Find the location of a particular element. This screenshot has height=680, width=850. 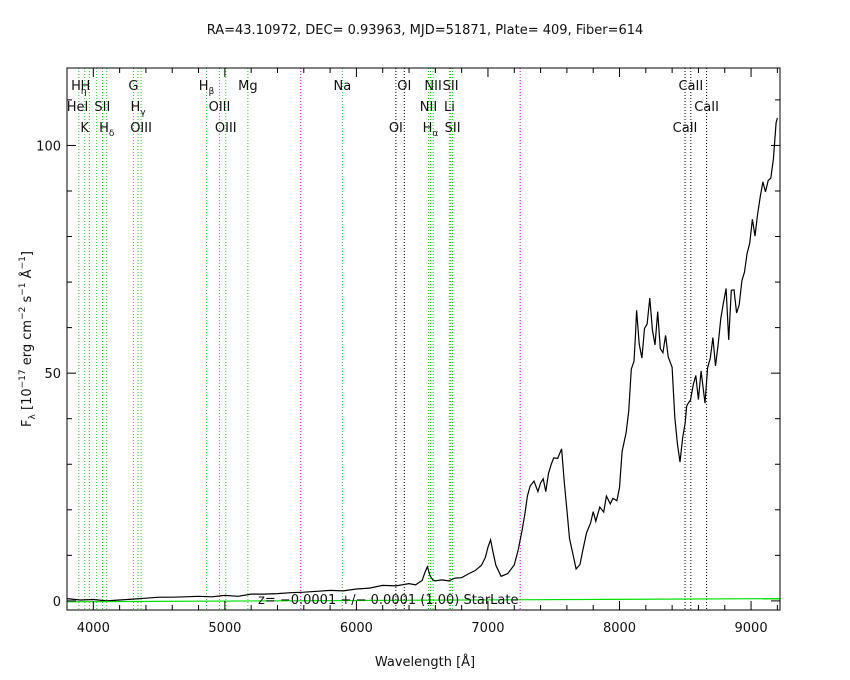

line-label-hei: HeI is located at coordinates (78, 107).